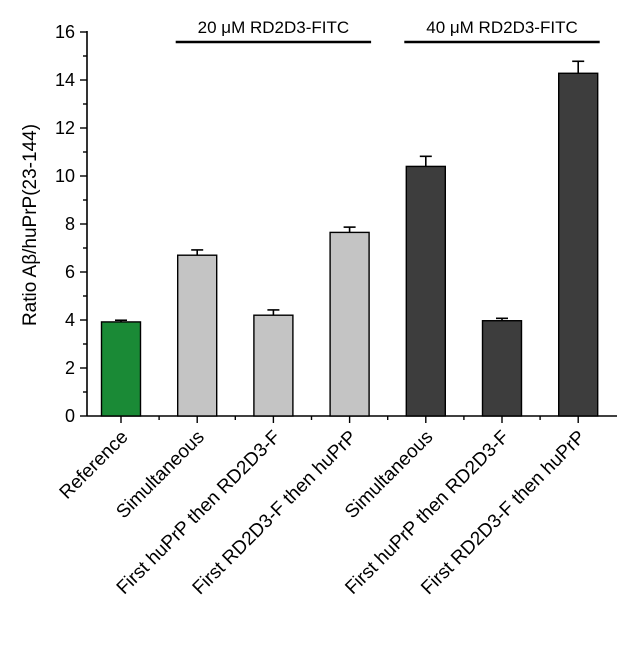 The image size is (617, 653). Describe the element at coordinates (70, 320) in the screenshot. I see `y-tick-label: 4` at that location.